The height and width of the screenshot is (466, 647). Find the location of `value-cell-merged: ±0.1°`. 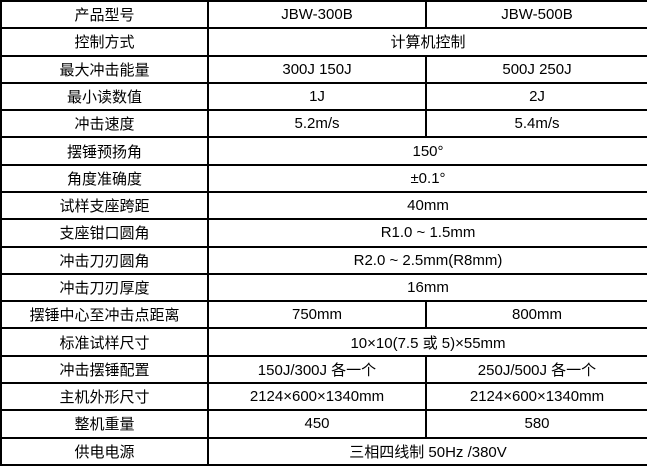

value-cell-merged: ±0.1° is located at coordinates (427, 178).